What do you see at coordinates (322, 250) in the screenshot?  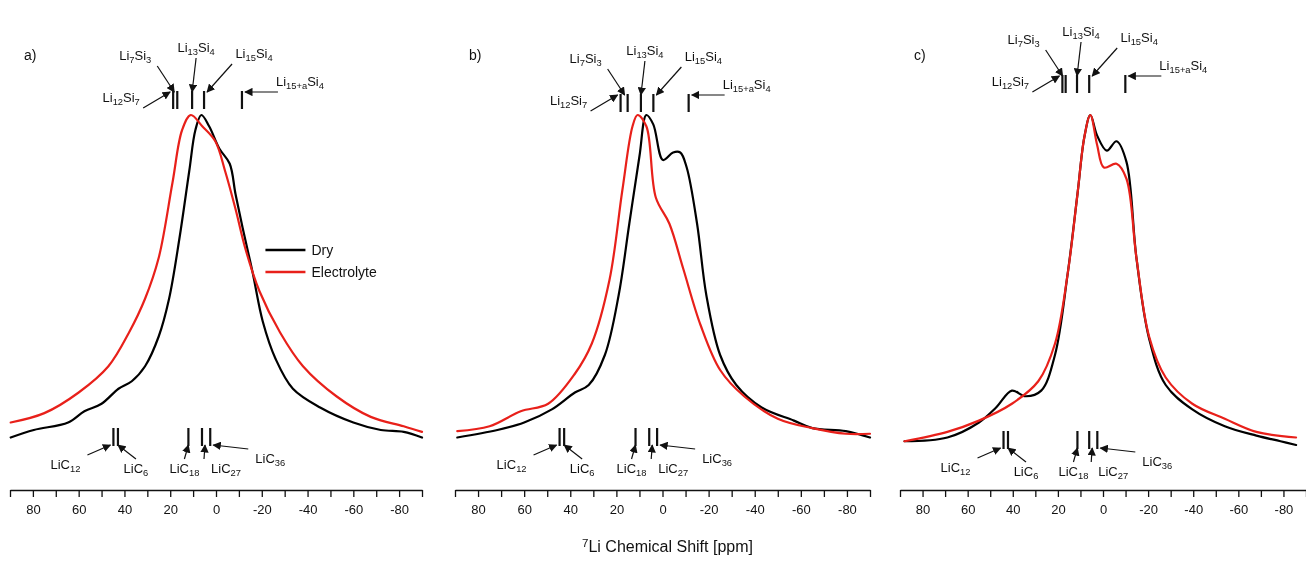 I see `legend-label: Dry` at bounding box center [322, 250].